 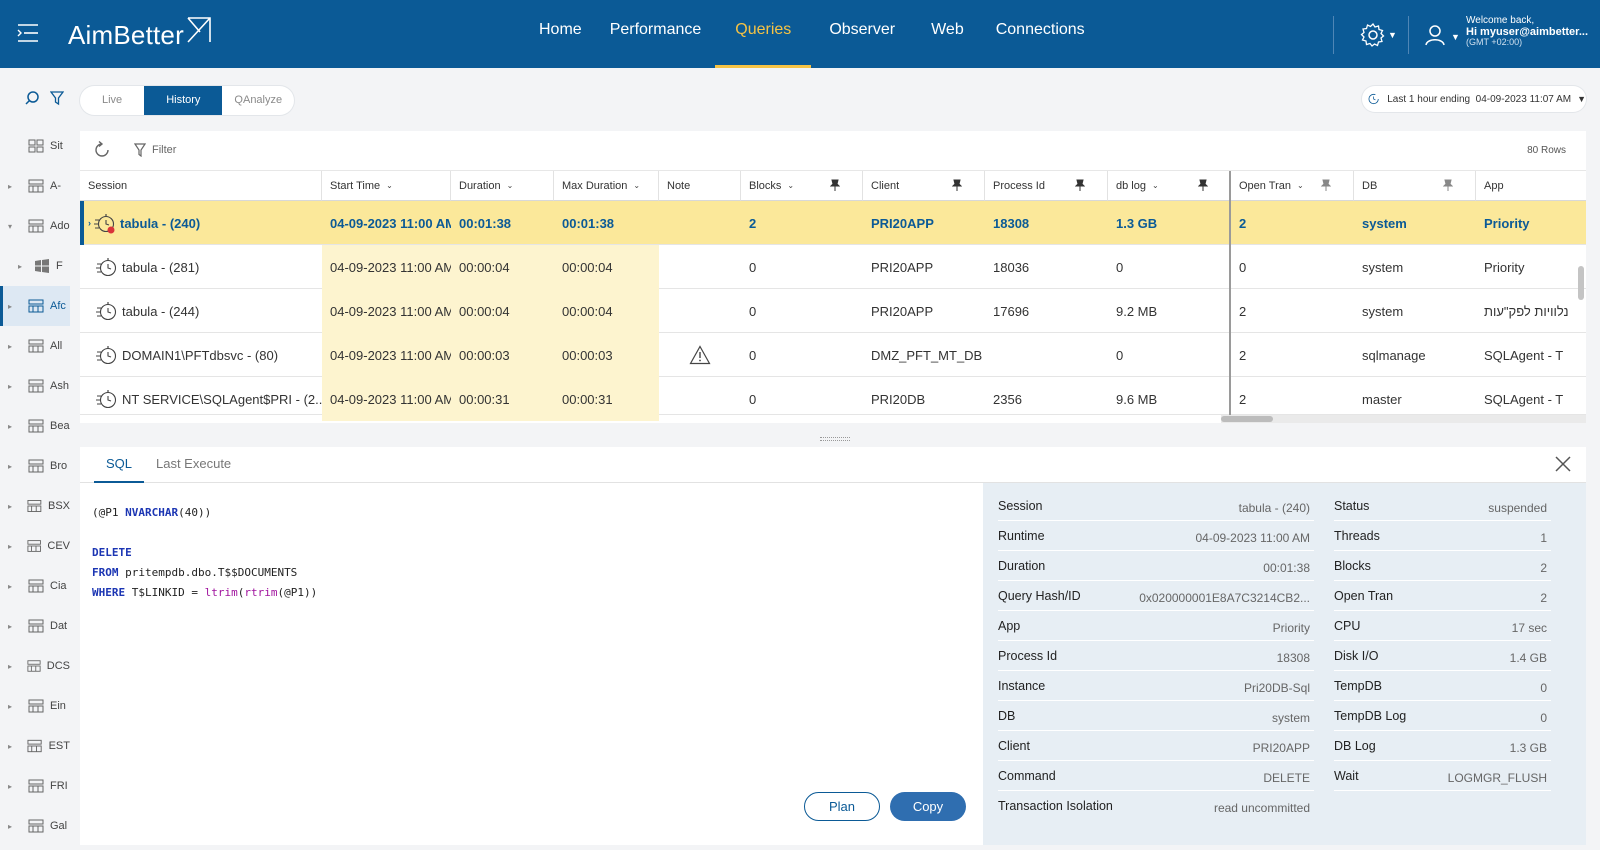 I want to click on nav-queries: Queries, so click(x=763, y=34).